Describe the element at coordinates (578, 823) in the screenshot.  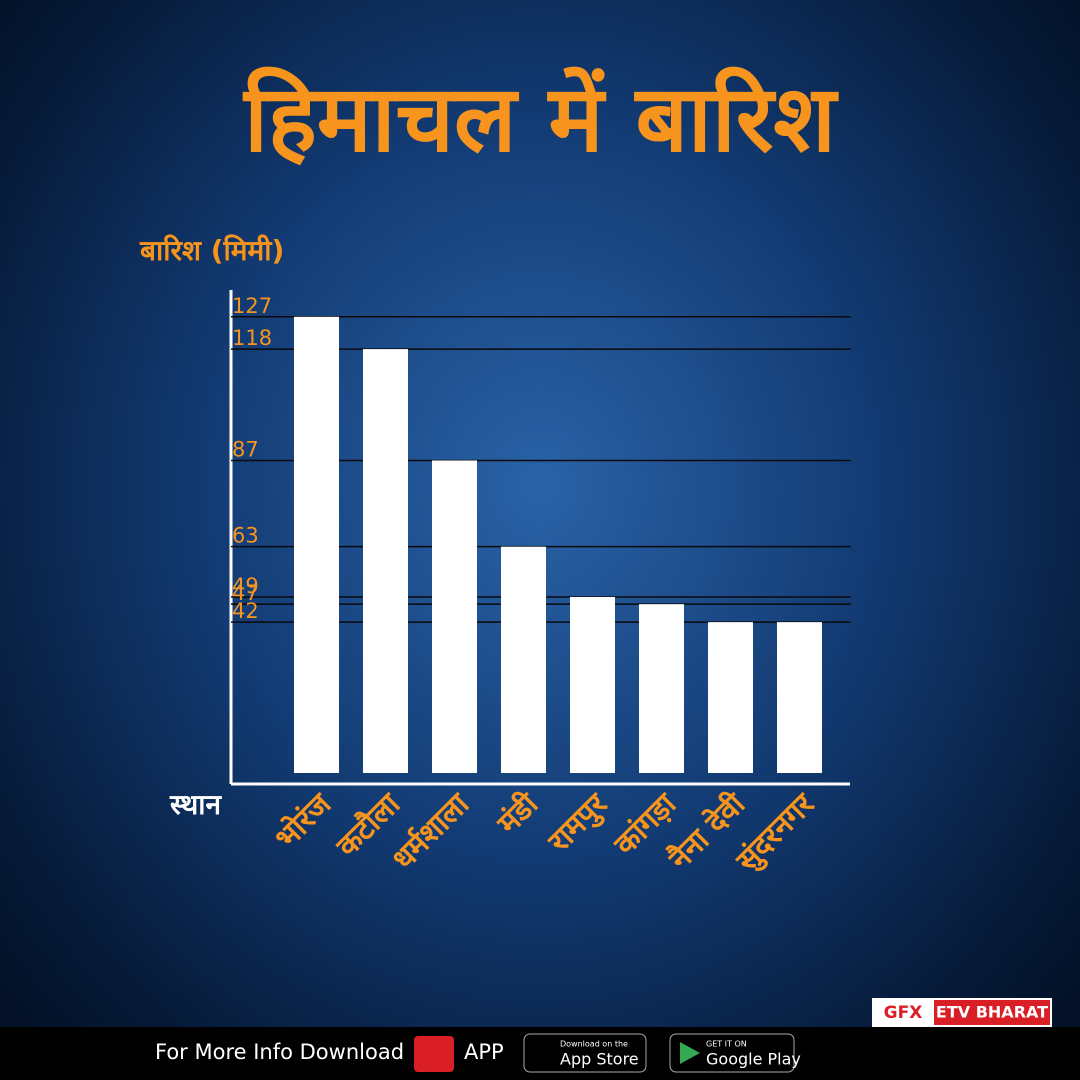
I see `x-tick-label: रामपुर` at that location.